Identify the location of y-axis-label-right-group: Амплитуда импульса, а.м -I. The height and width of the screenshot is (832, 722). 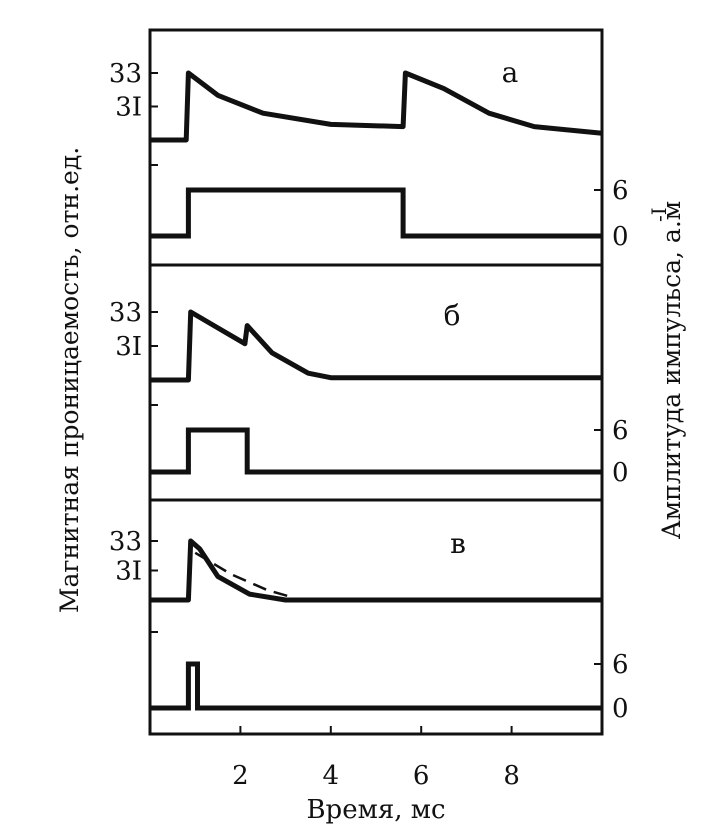
(666, 370).